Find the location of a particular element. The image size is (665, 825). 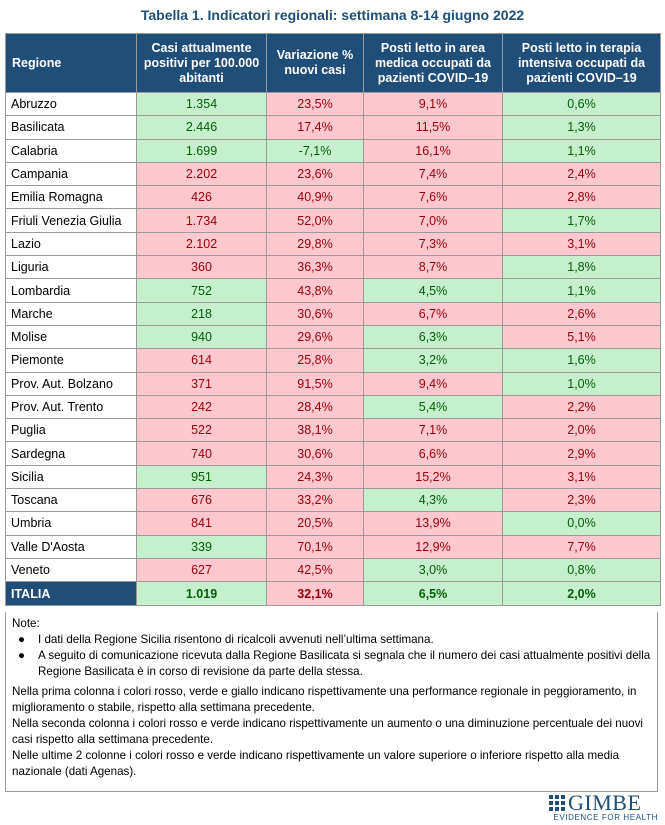

cell-casi: 218 is located at coordinates (201, 313).